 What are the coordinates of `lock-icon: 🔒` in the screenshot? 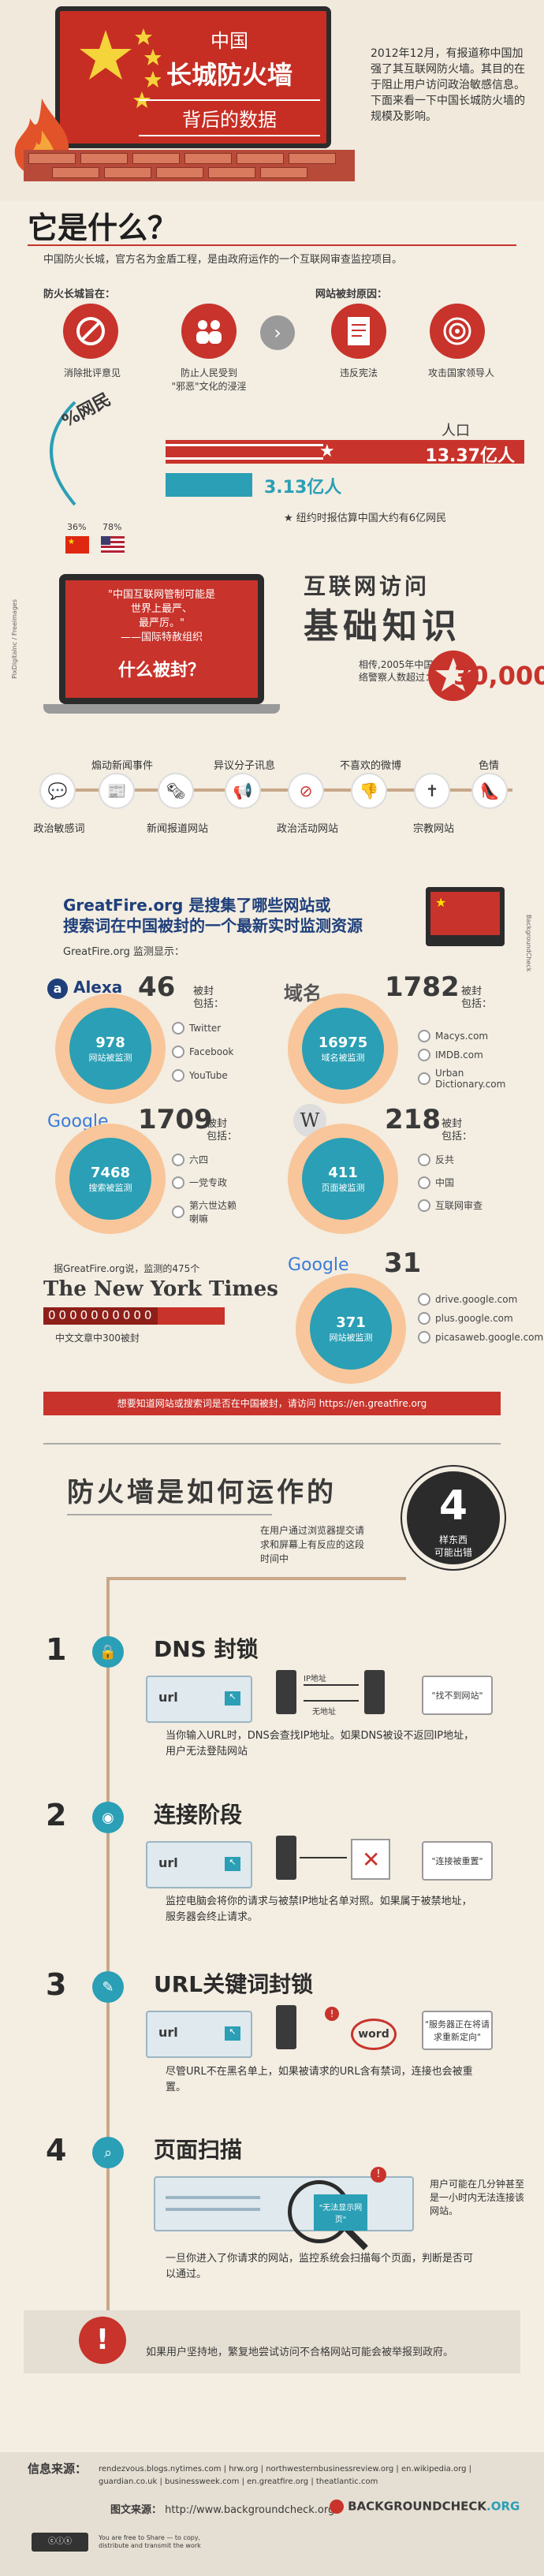 It's located at (108, 1652).